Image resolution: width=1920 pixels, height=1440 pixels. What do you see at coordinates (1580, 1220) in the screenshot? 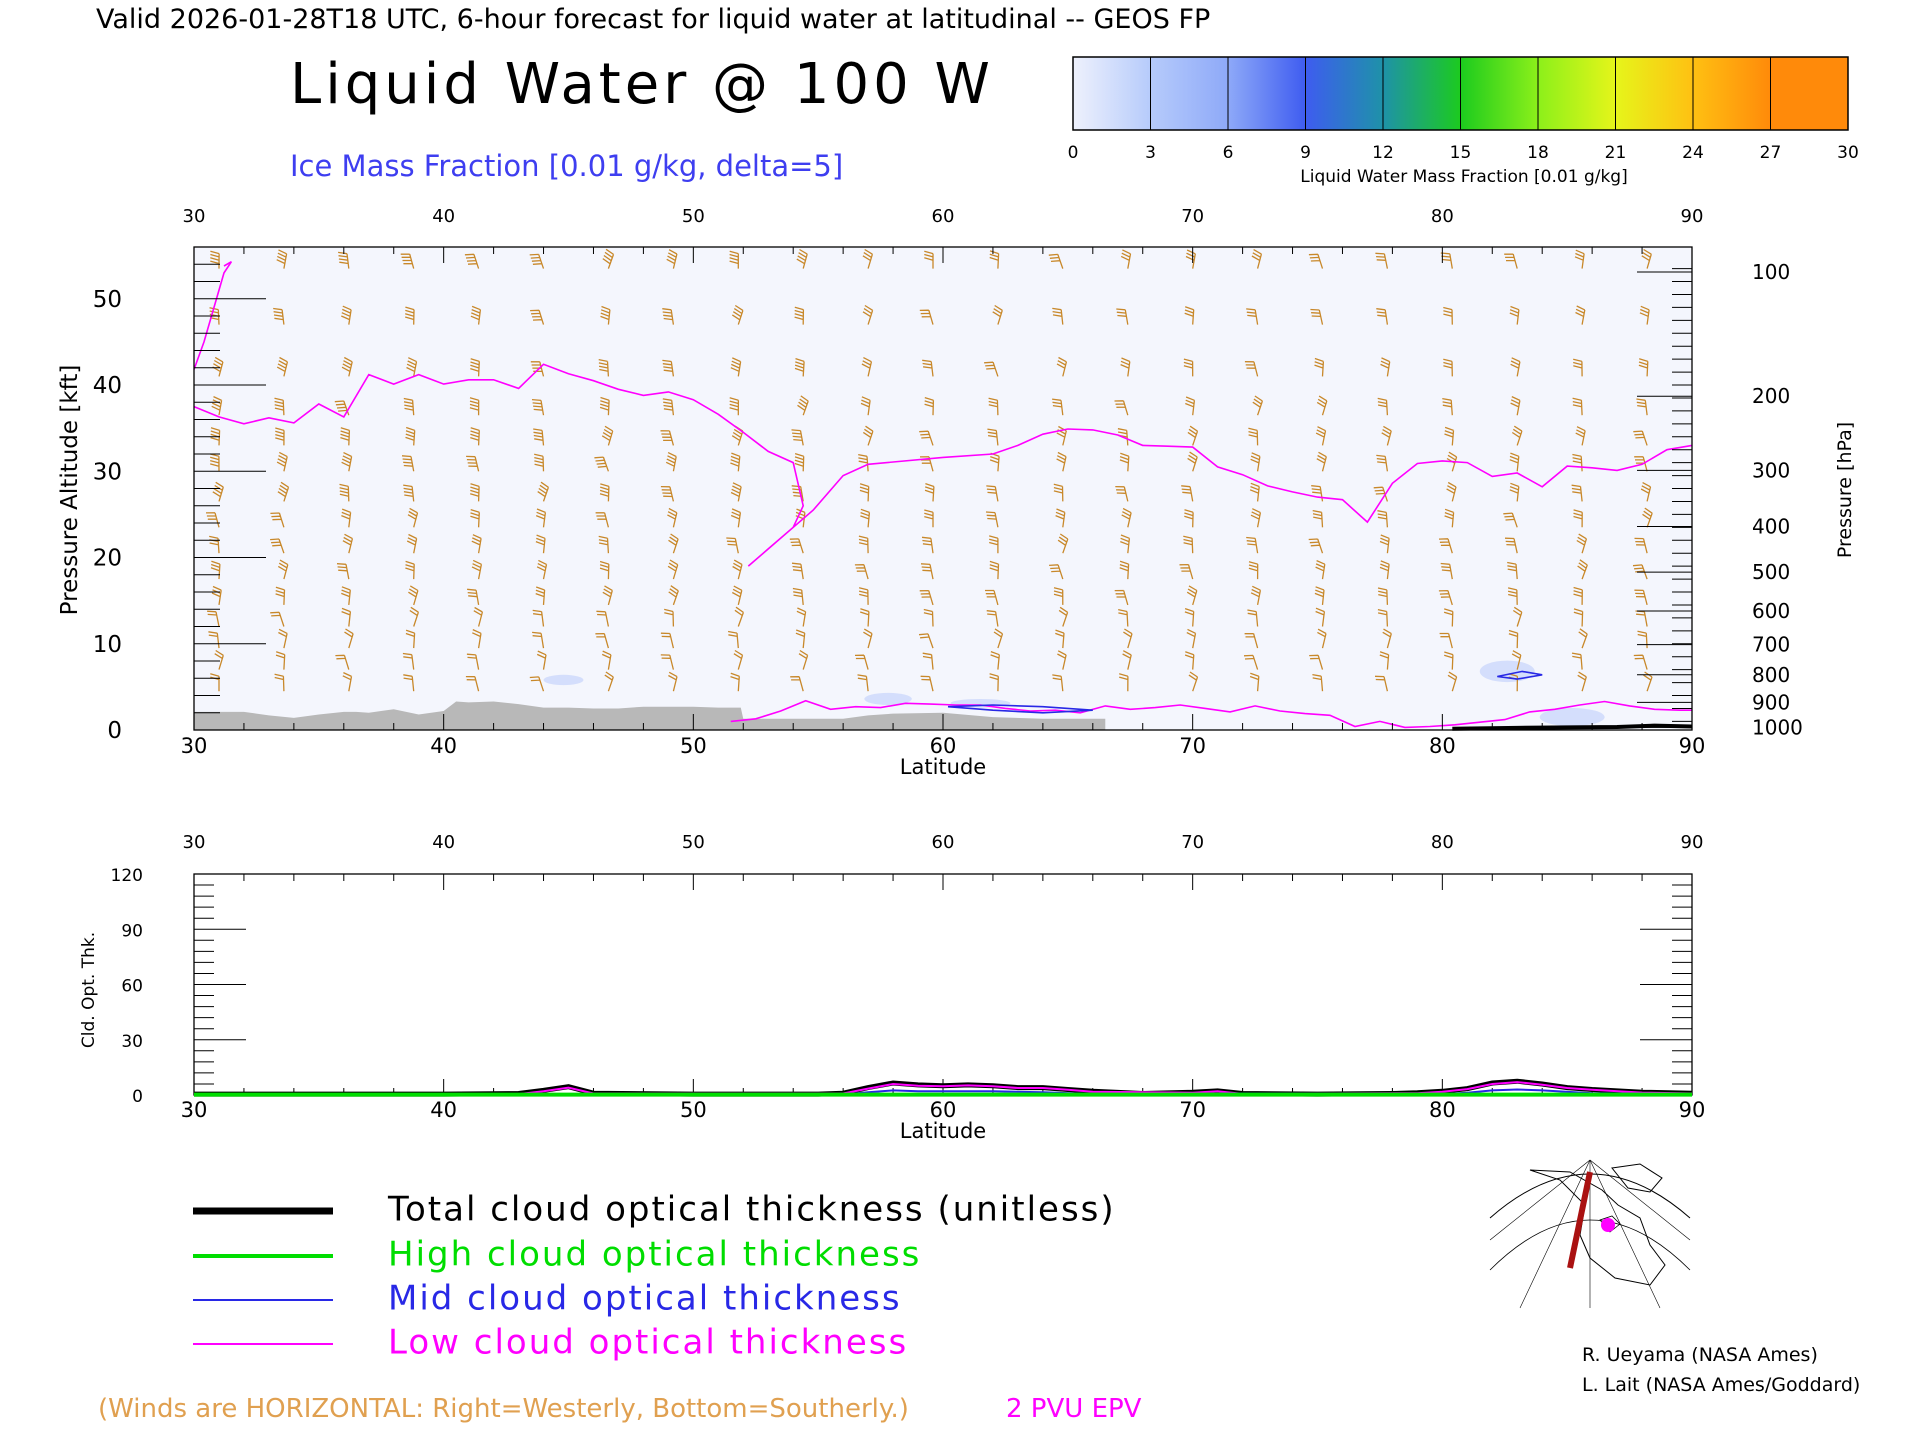
I see `cross-section-track` at bounding box center [1580, 1220].